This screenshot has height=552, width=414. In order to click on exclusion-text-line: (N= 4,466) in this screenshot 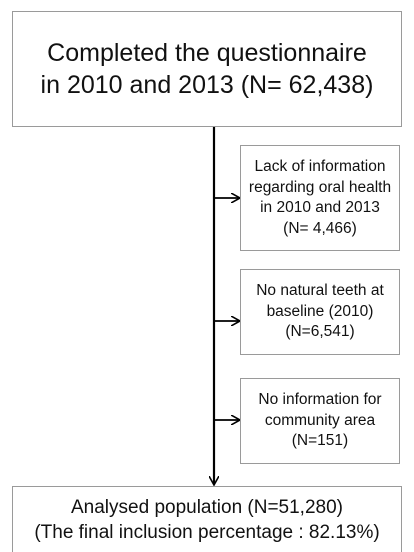, I will do `click(320, 228)`.